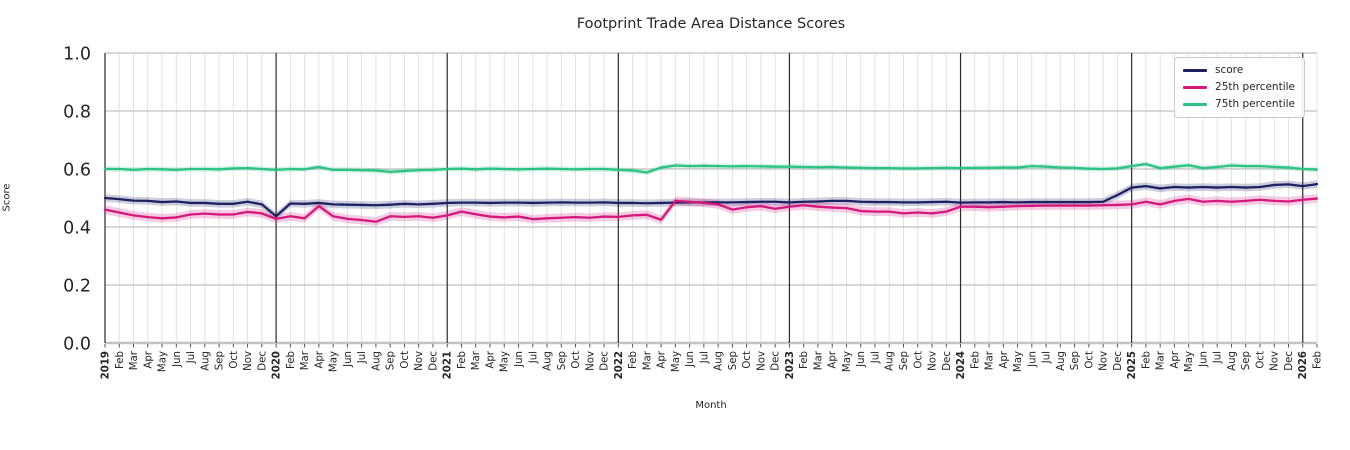 Image resolution: width=1350 pixels, height=450 pixels. Describe the element at coordinates (77, 229) in the screenshot. I see `y-tick-label: 0.4` at that location.